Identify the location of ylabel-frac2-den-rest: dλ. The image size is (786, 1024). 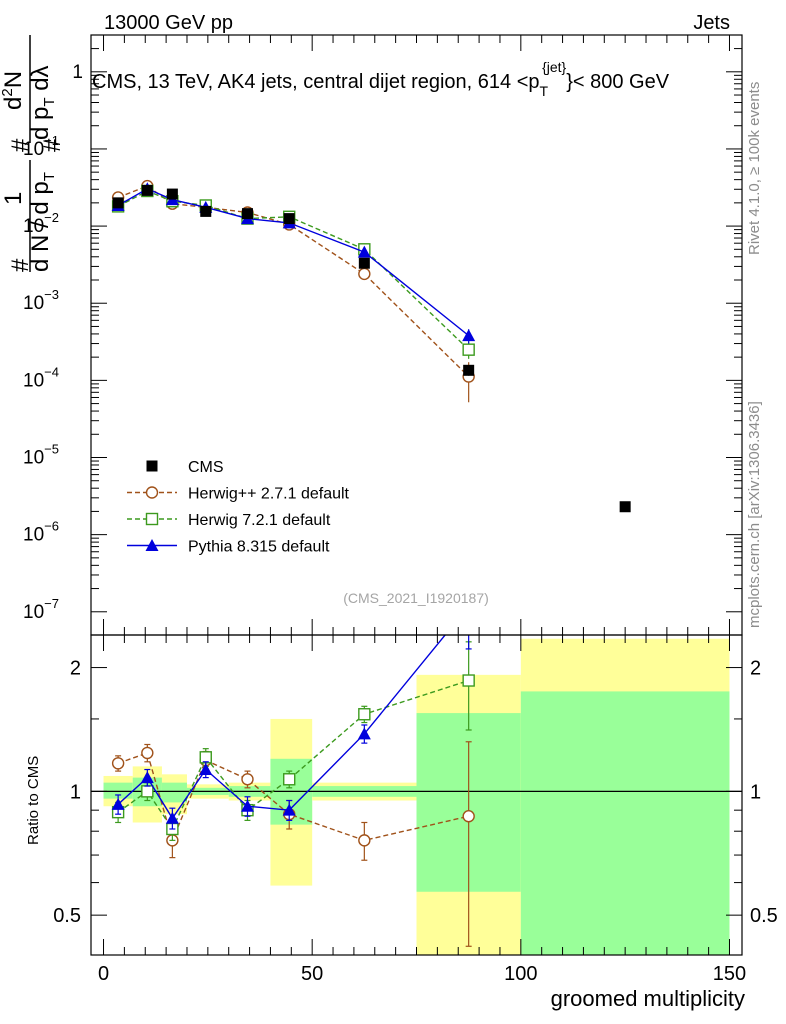
(40, 81).